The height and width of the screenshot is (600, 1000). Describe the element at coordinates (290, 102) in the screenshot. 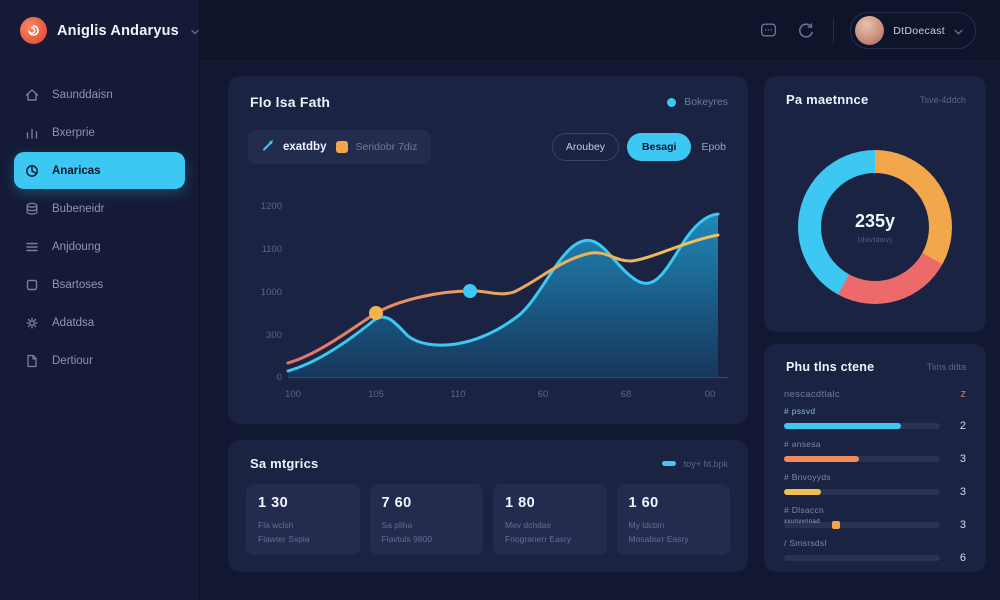

I see `chart-title: Flo lsa Fath` at that location.